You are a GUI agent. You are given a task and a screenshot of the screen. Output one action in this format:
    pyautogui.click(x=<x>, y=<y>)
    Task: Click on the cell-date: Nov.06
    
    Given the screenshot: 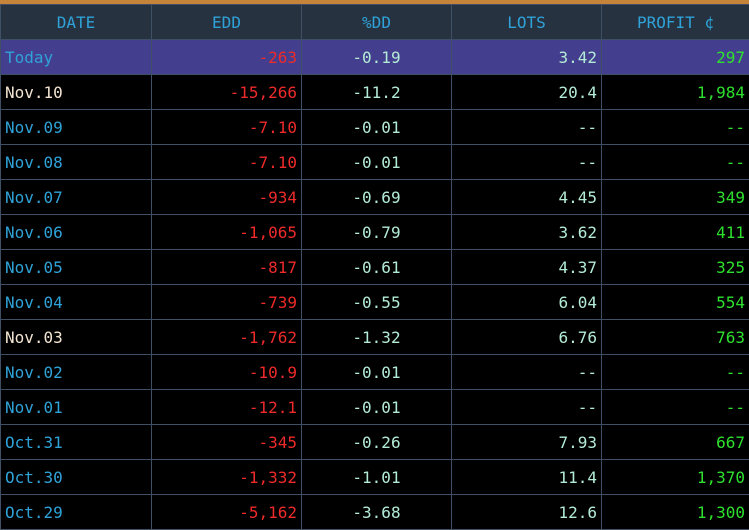 What is the action you would take?
    pyautogui.click(x=76, y=232)
    